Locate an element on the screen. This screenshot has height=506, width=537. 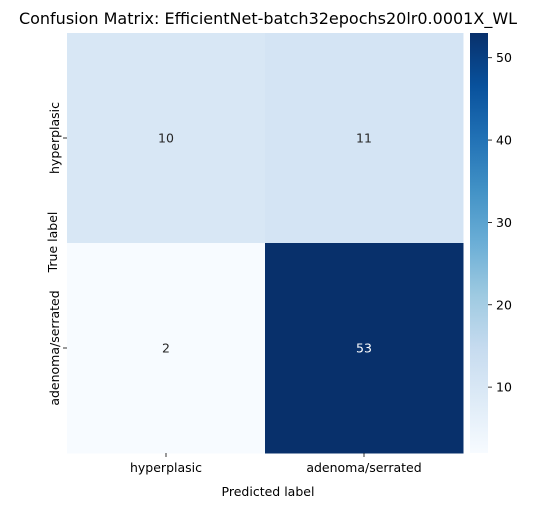
colorbar-tick-label: 50 is located at coordinates (504, 57).